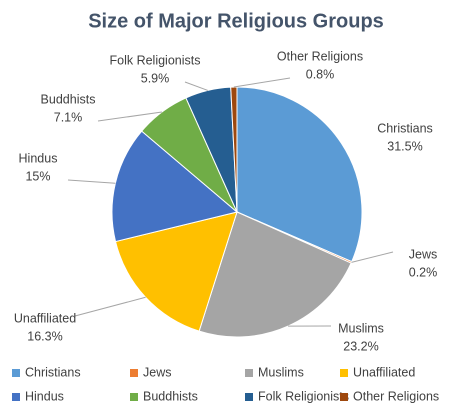 This screenshot has height=413, width=471. Describe the element at coordinates (396, 396) in the screenshot. I see `legend-label: Other Religions` at that location.